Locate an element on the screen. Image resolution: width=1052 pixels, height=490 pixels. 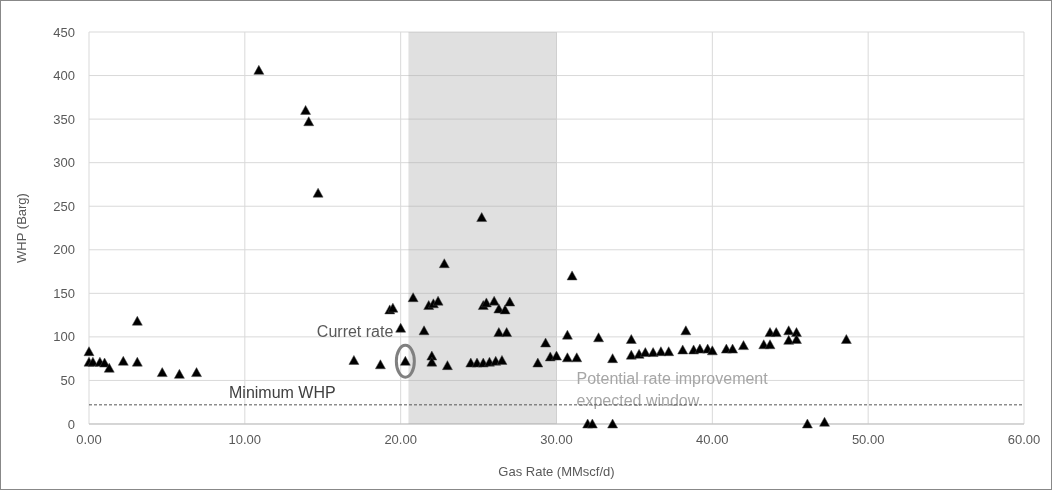
y-tick-label: 400 is located at coordinates (64, 76).